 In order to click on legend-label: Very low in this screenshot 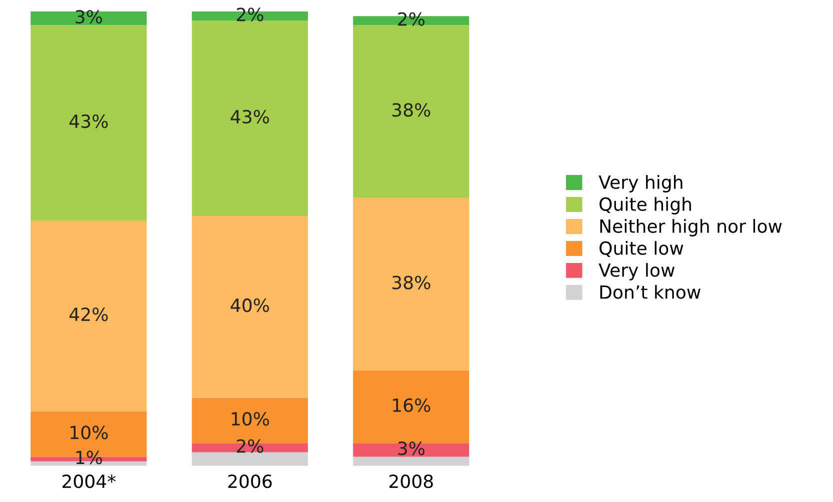, I will do `click(636, 271)`.